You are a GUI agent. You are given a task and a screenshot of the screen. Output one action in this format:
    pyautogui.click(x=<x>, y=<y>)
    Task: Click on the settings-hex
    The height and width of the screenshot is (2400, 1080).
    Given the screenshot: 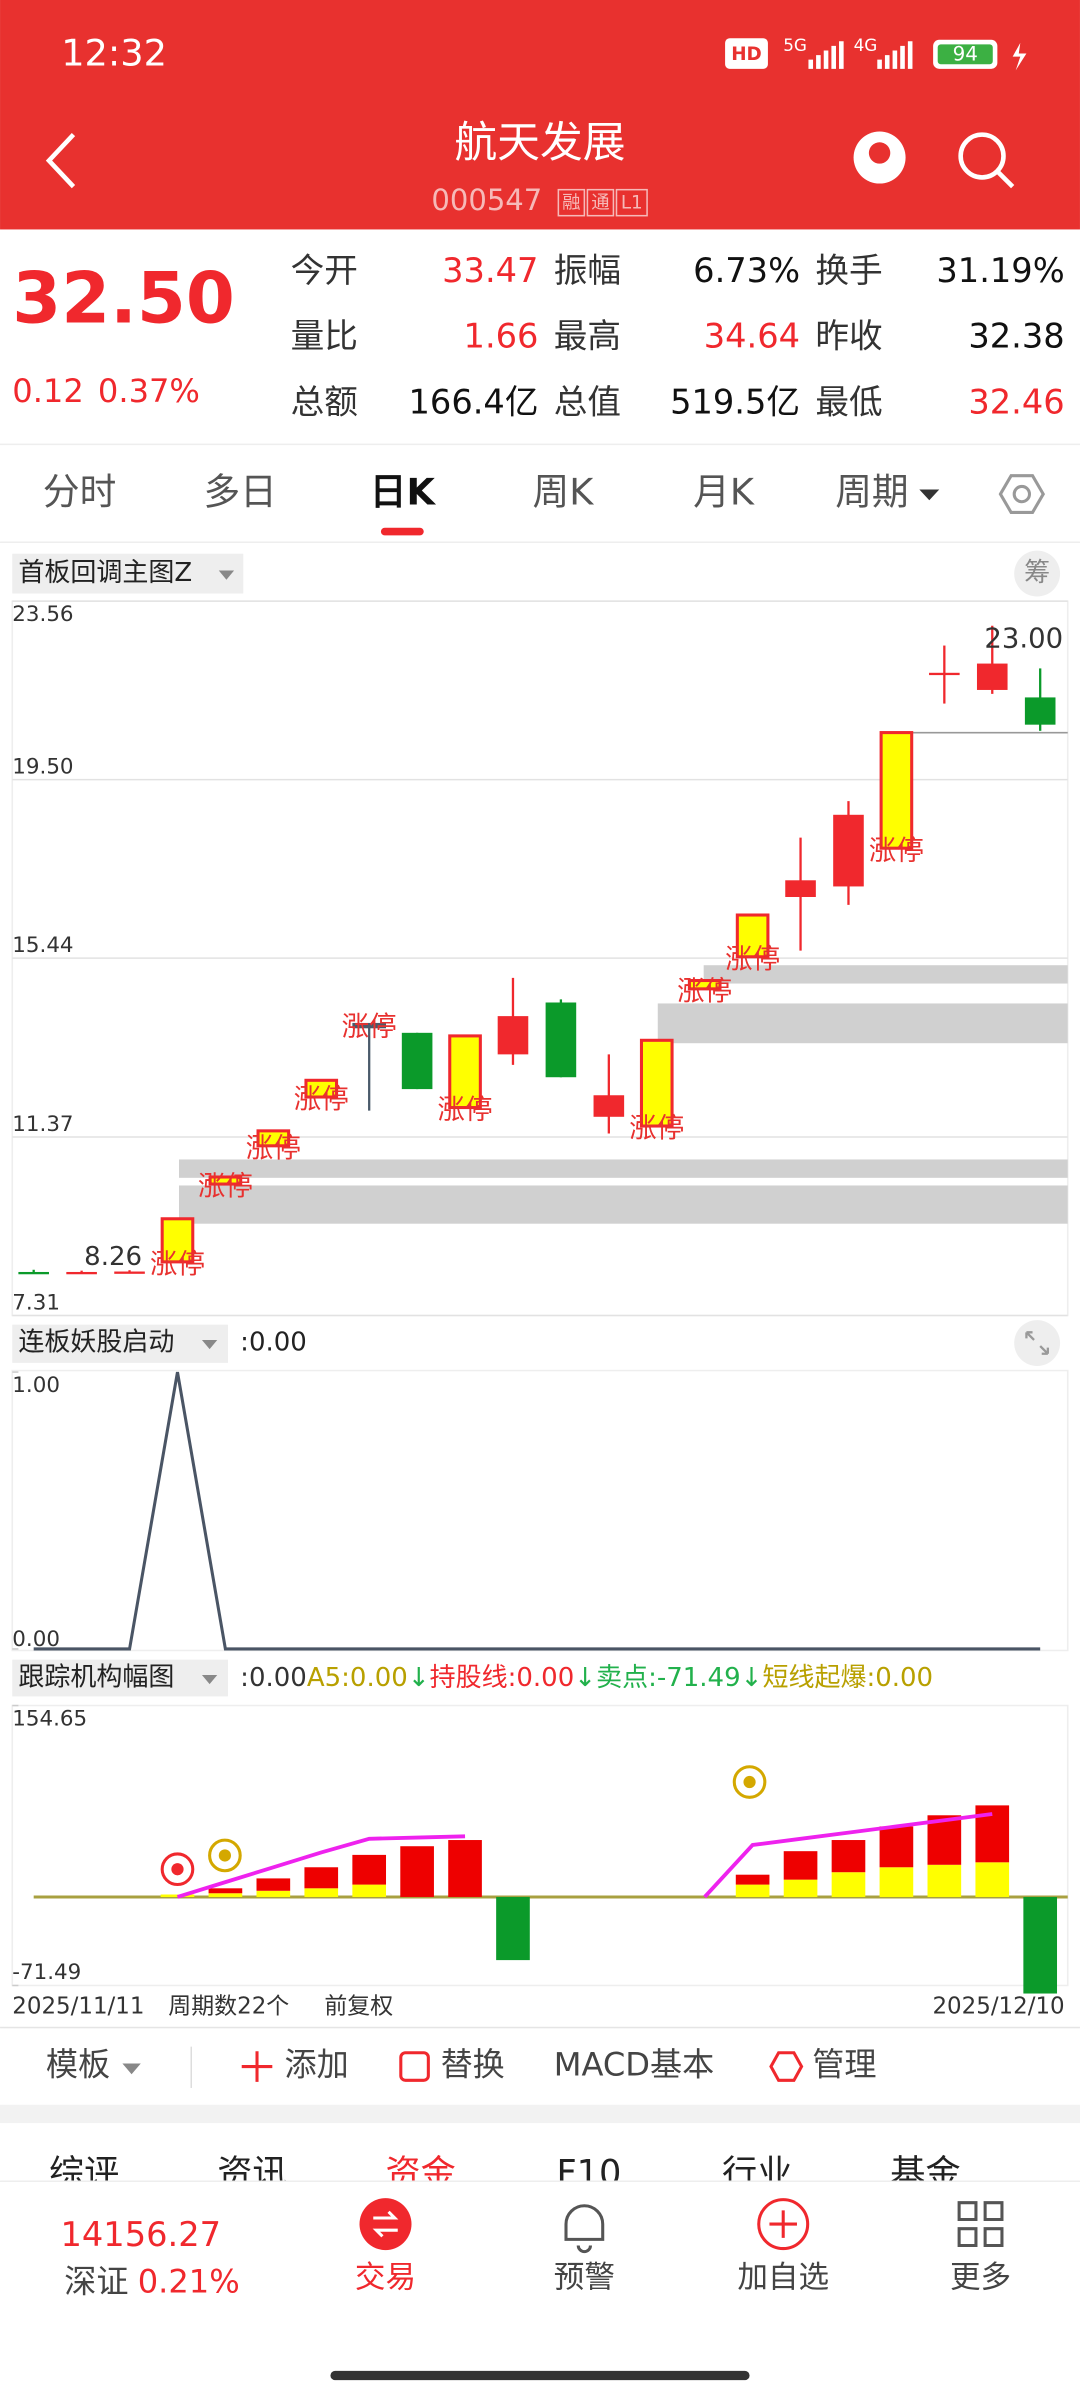 What is the action you would take?
    pyautogui.click(x=1022, y=494)
    